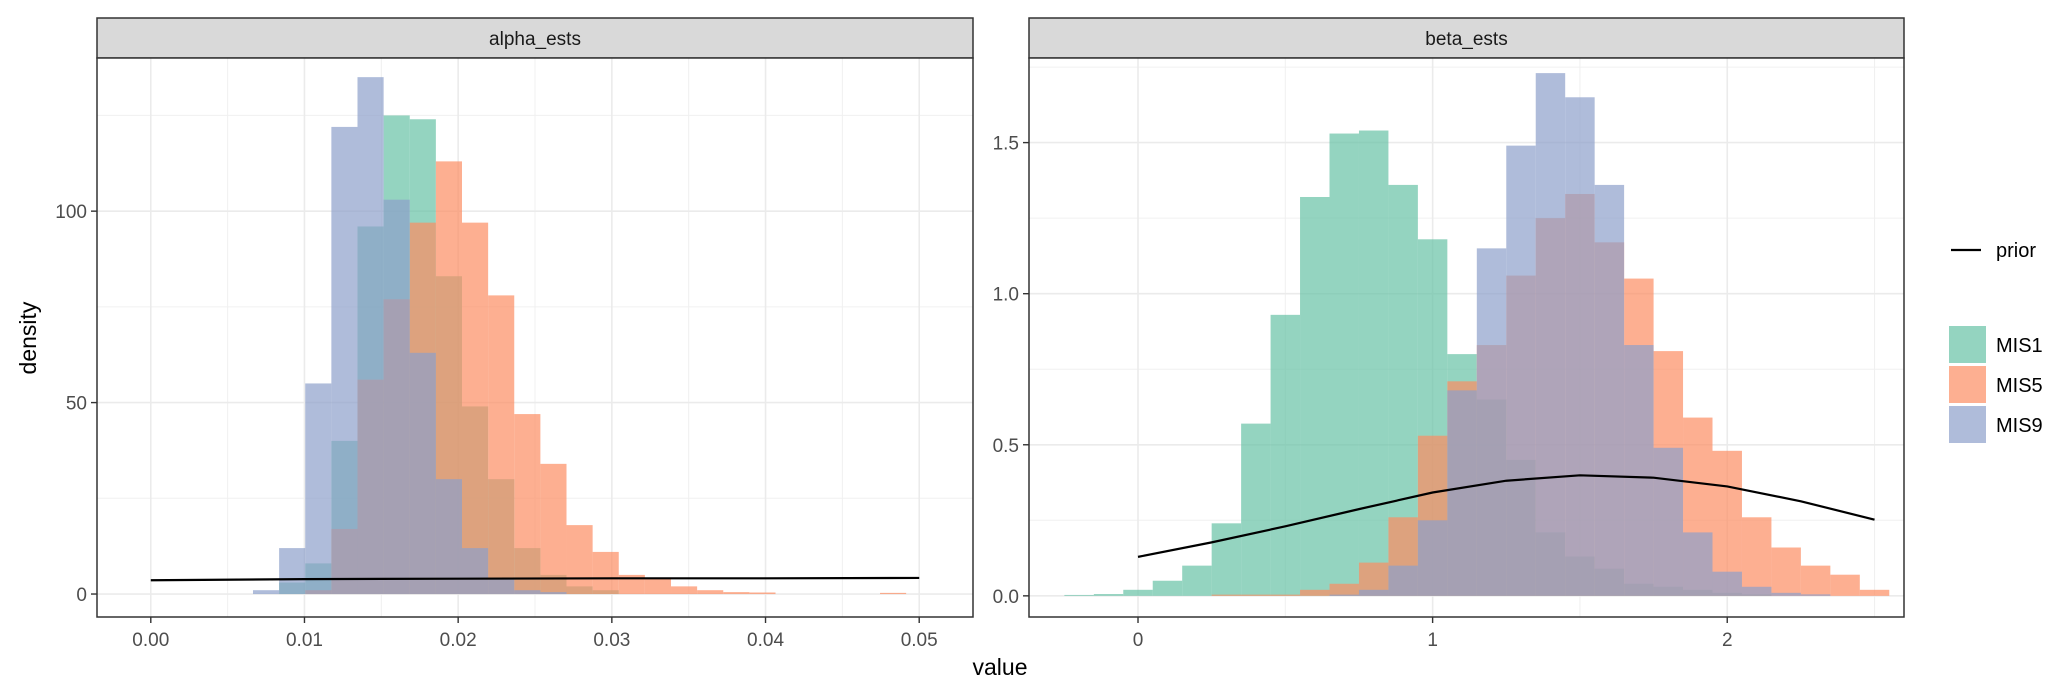  Describe the element at coordinates (28, 337) in the screenshot. I see `y-axis-title: density` at that location.